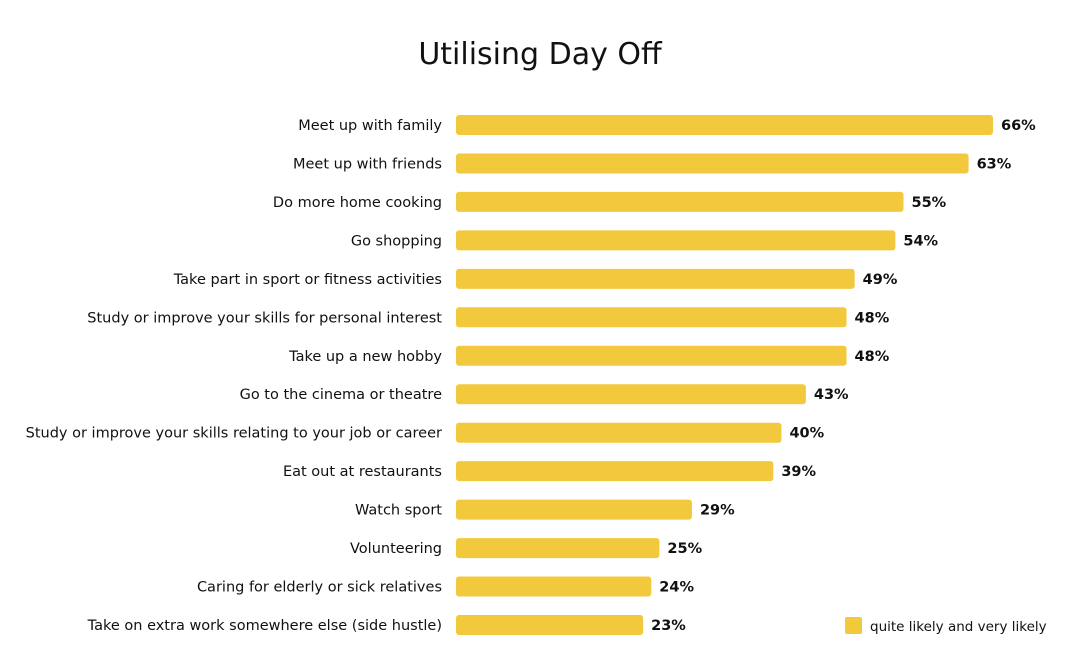 The width and height of the screenshot is (1080, 666). I want to click on category-label: Meet up with family, so click(370, 126).